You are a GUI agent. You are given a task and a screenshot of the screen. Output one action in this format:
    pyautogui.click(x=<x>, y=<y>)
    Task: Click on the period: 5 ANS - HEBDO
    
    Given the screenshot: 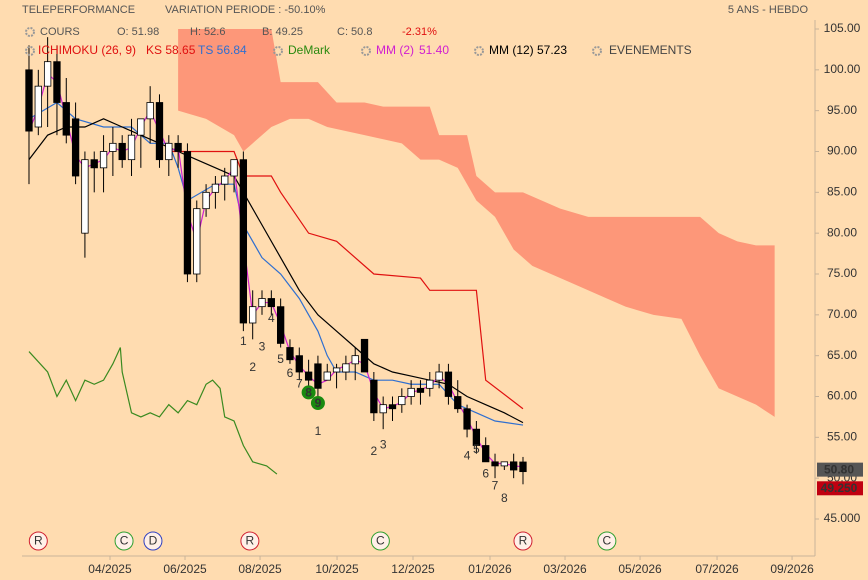 What is the action you would take?
    pyautogui.click(x=768, y=10)
    